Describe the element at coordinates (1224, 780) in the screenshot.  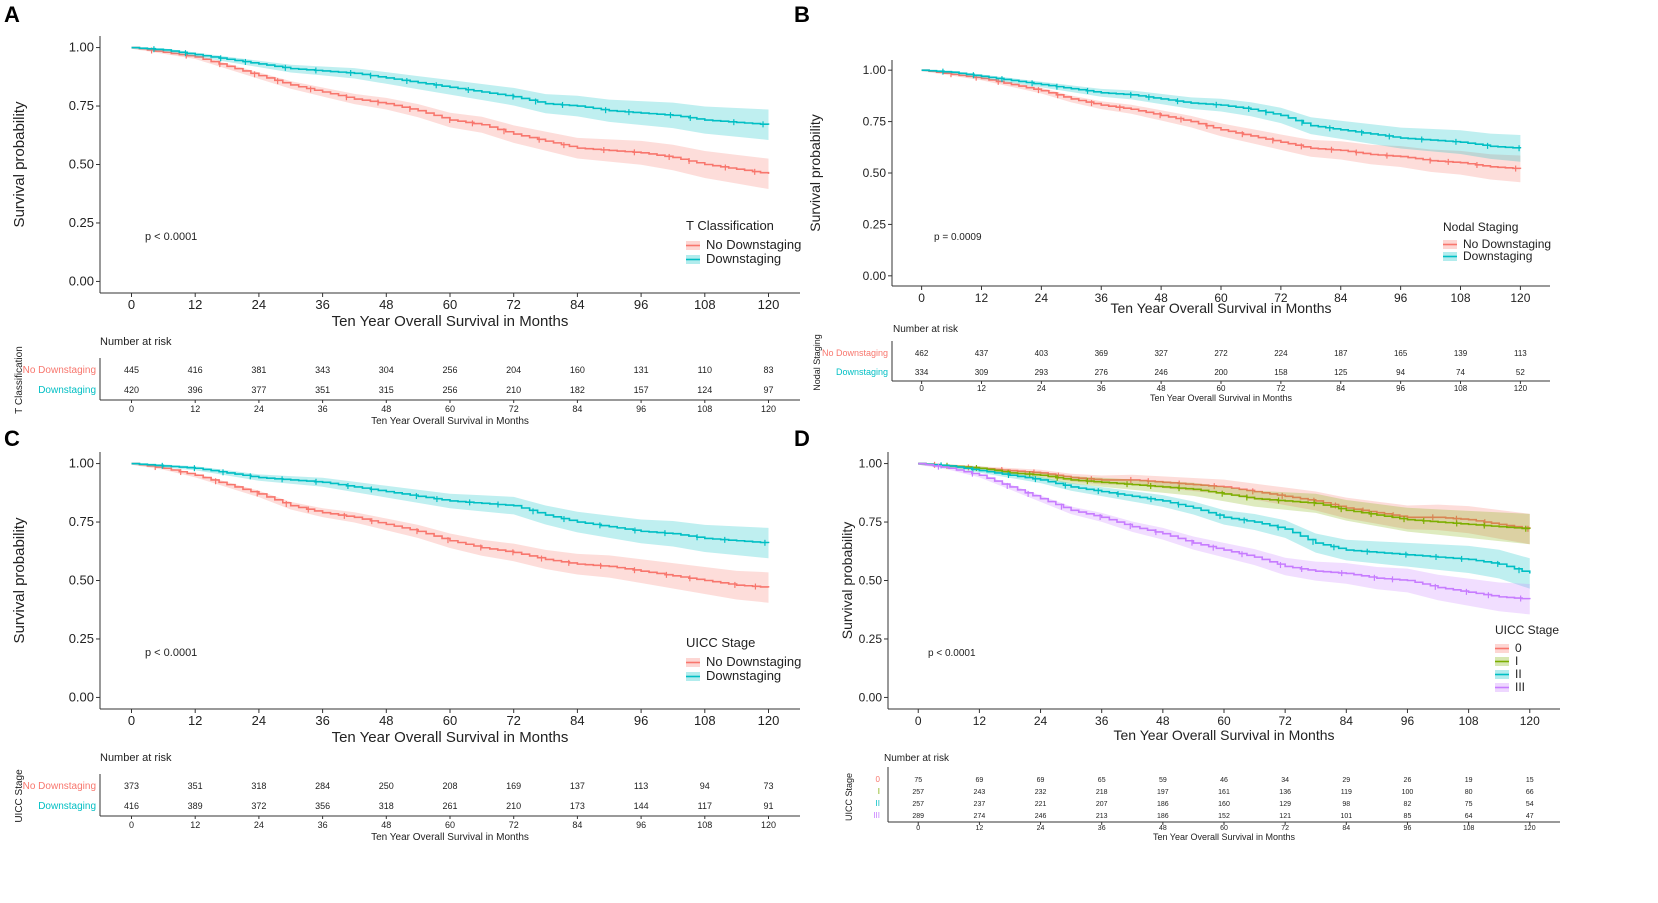
I see `risk-count: 46` at that location.